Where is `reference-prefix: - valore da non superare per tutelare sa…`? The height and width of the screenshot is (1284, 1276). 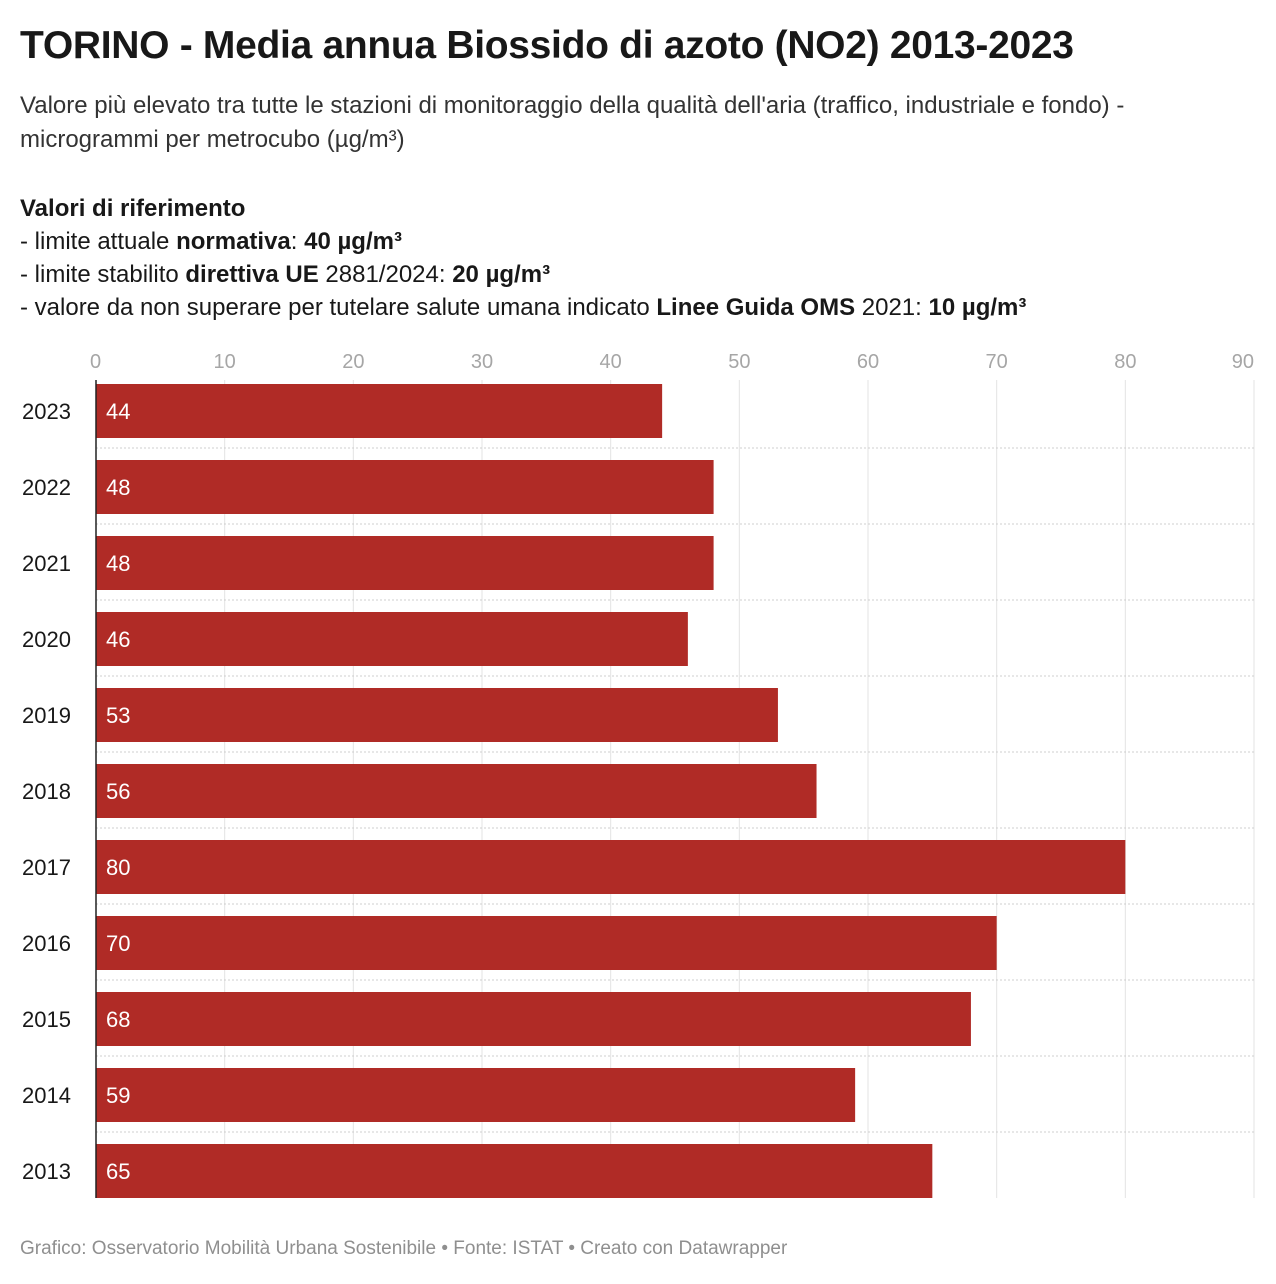
reference-prefix: - valore da non superare per tutelare sa… is located at coordinates (338, 307).